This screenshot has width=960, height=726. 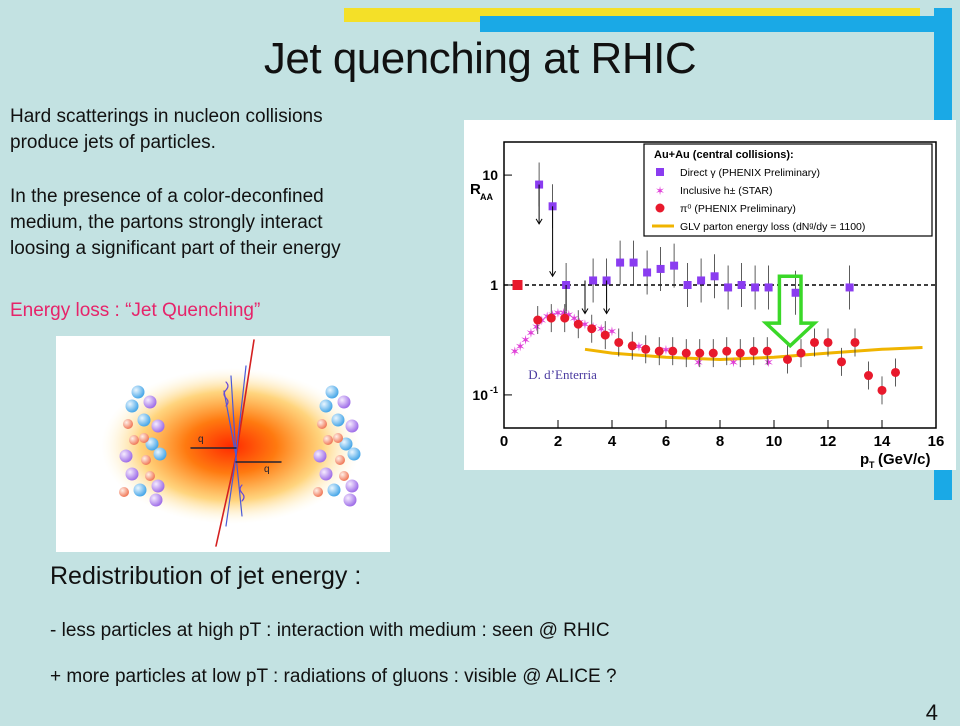 I want to click on legend-entry: Inclusive h± (STAR), so click(x=726, y=191).